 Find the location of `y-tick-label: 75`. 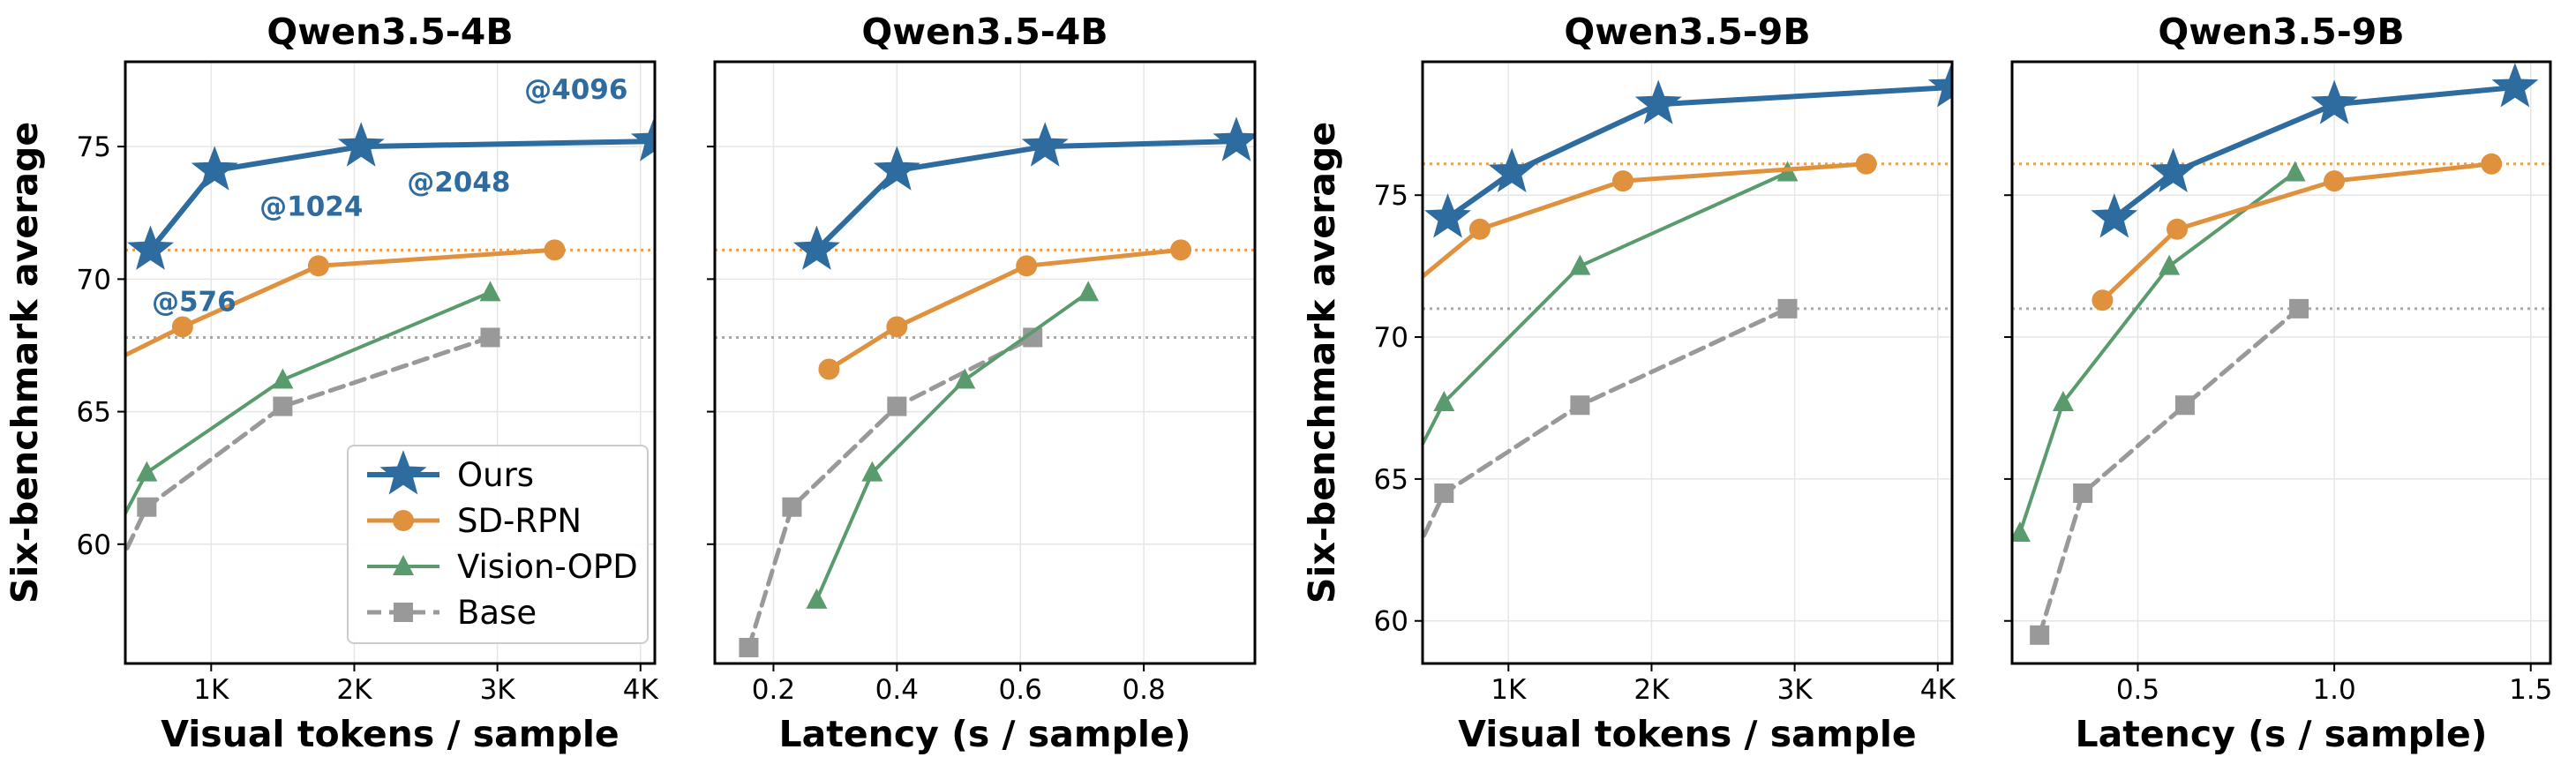

y-tick-label: 75 is located at coordinates (1391, 196).